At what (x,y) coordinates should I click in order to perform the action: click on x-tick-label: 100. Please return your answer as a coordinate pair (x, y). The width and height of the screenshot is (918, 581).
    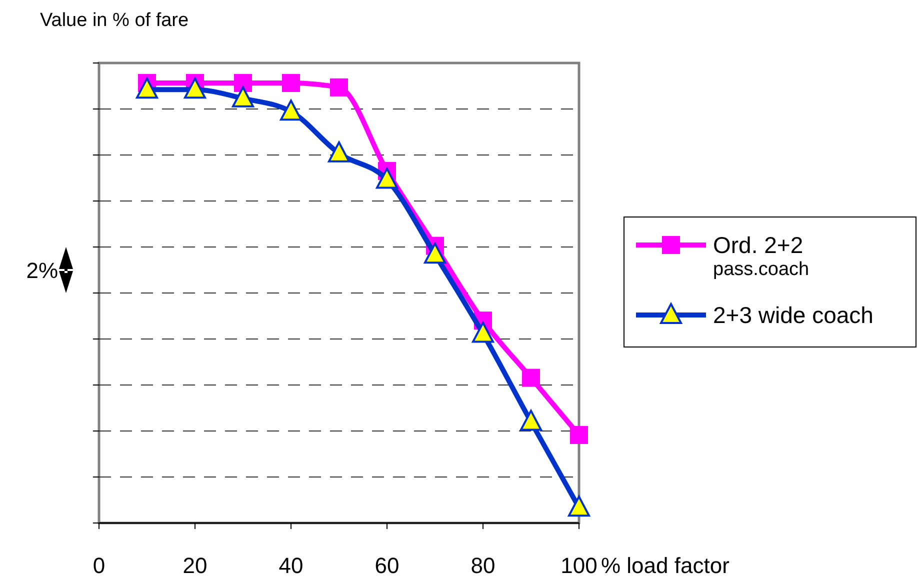
    Looking at the image, I should click on (579, 565).